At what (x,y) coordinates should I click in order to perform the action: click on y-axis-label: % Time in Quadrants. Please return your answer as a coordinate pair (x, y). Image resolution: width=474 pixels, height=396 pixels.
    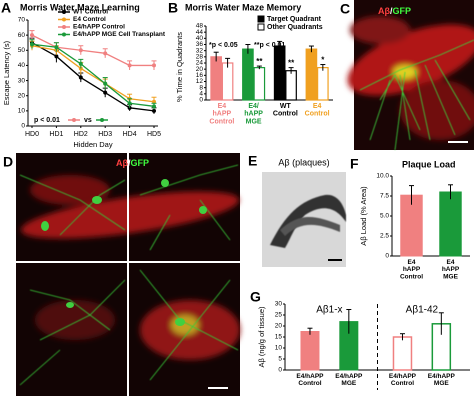
    Looking at the image, I should click on (179, 67).